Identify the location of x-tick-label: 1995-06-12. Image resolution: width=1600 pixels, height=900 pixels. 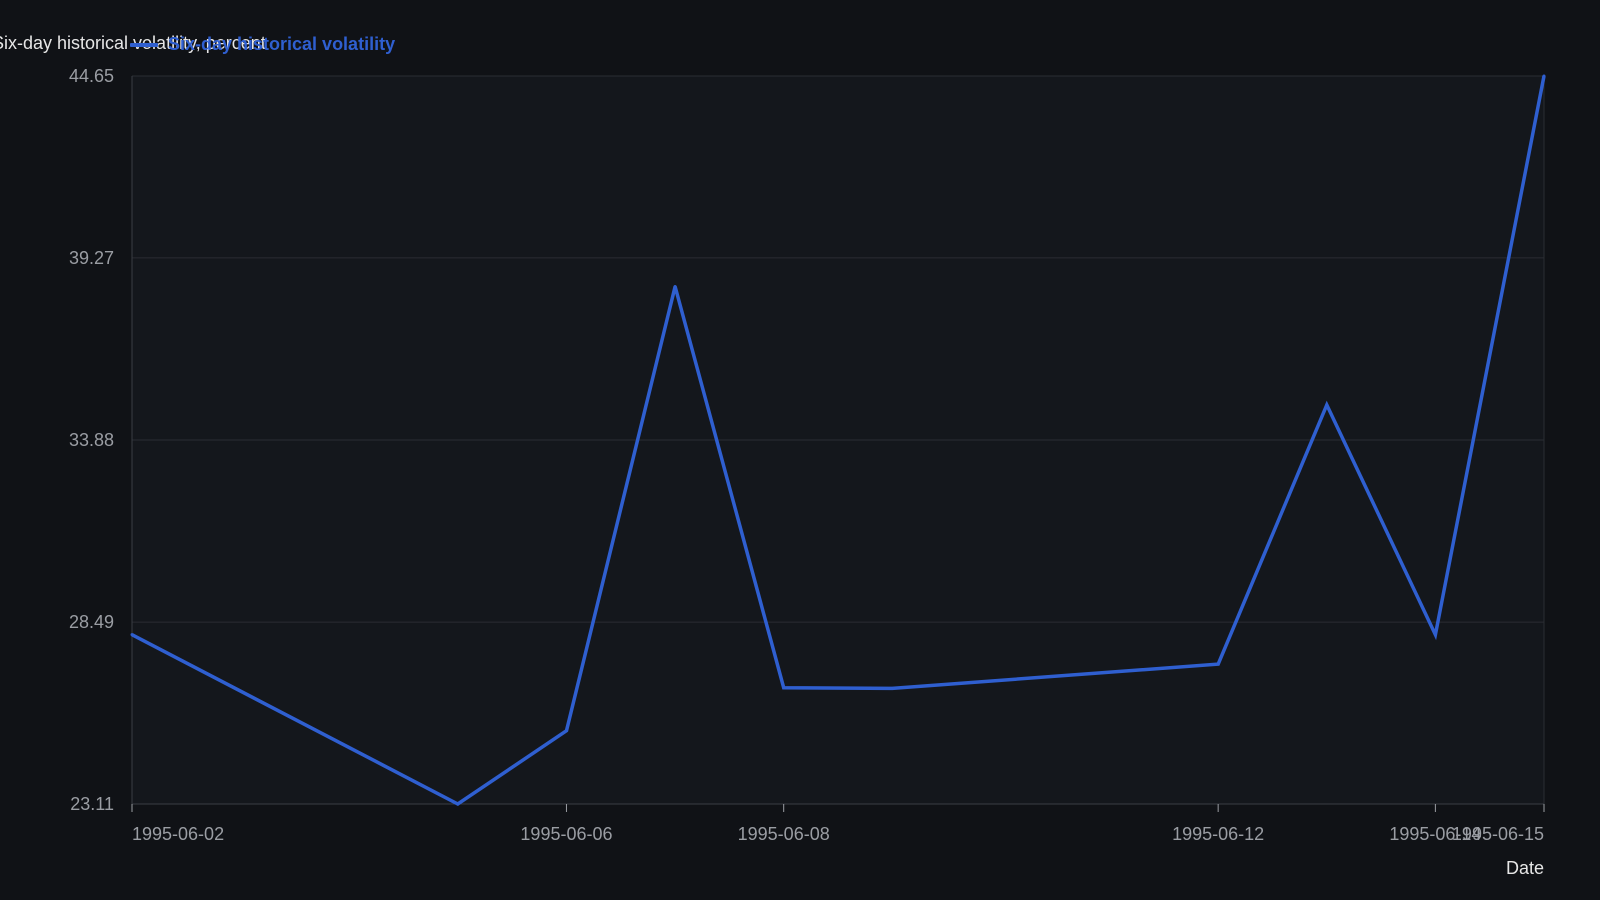
(1218, 834).